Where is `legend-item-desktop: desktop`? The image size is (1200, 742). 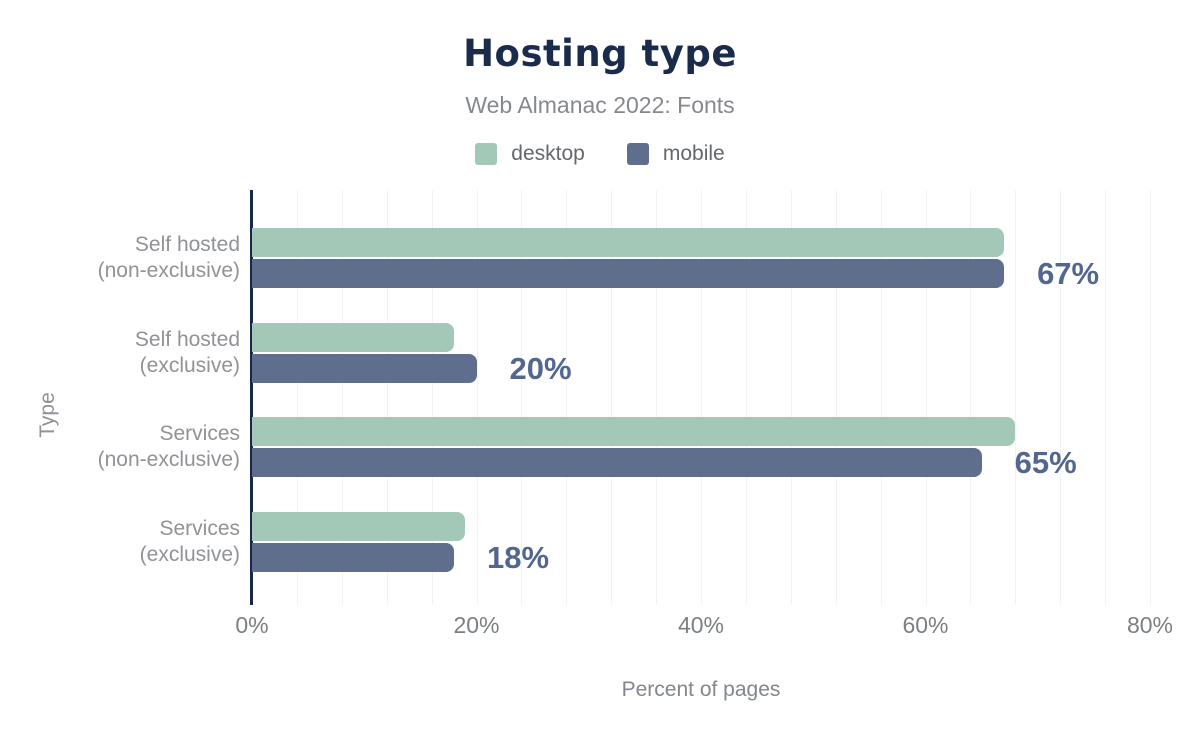 legend-item-desktop: desktop is located at coordinates (530, 154).